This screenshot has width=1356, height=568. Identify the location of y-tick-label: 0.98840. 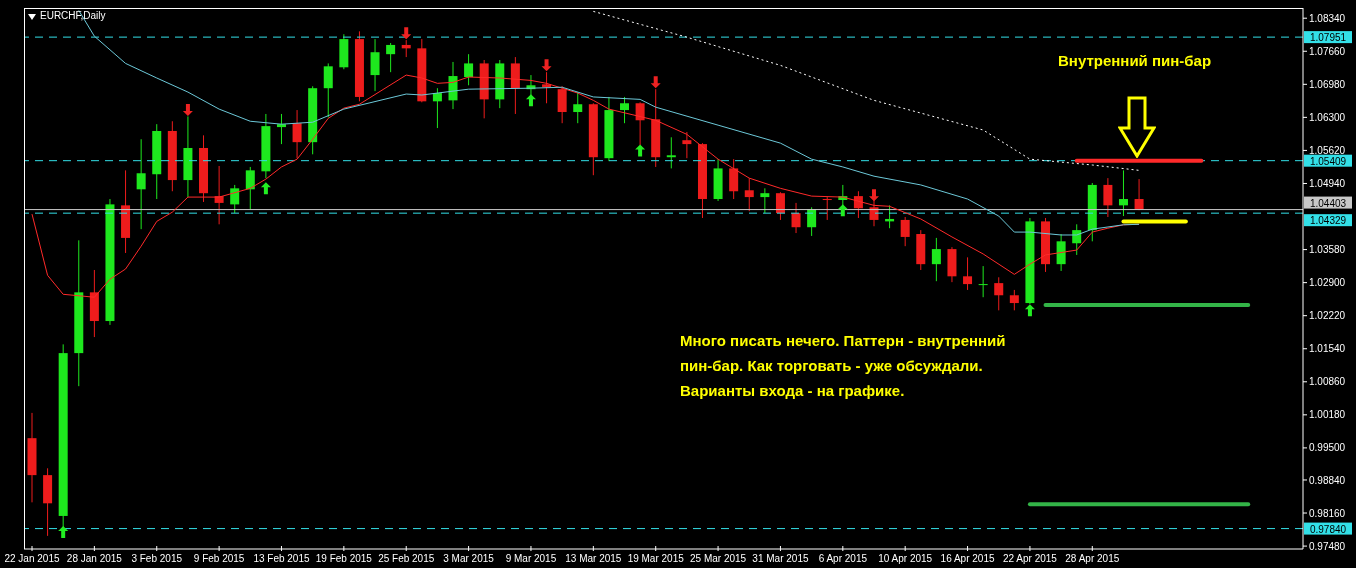
(1327, 480).